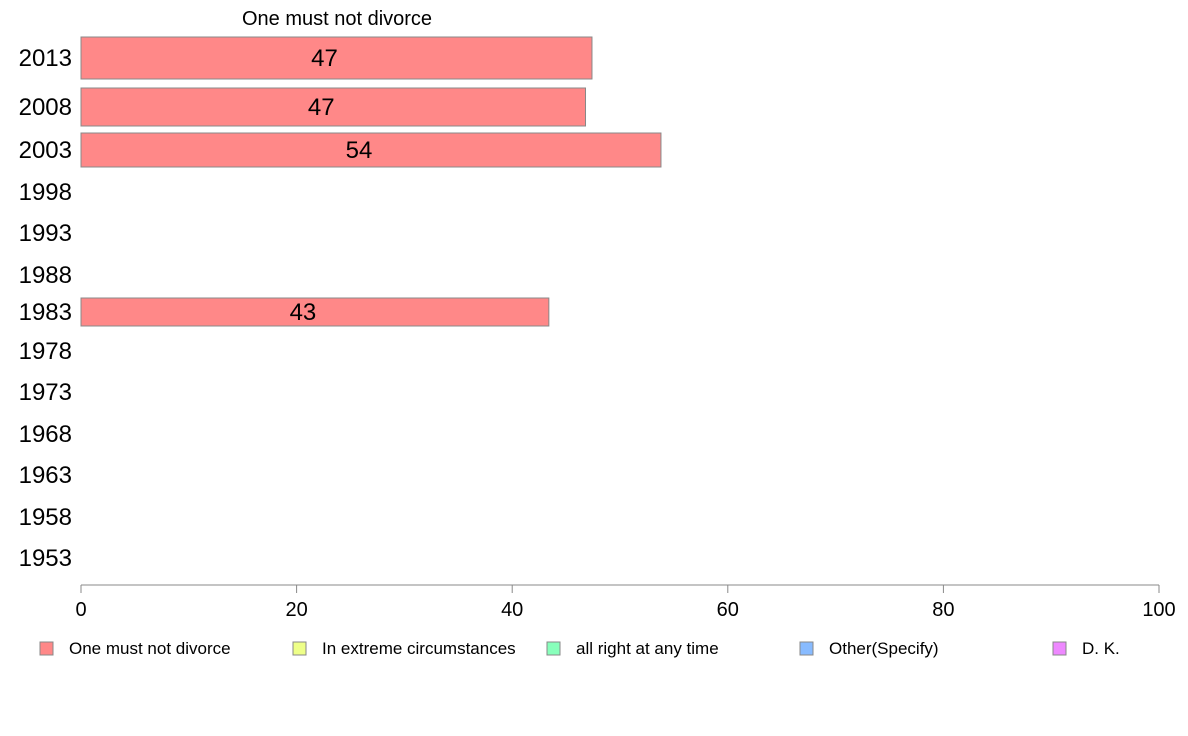  Describe the element at coordinates (625, 603) in the screenshot. I see `x-axis: 0 20 40 60 80 100` at that location.